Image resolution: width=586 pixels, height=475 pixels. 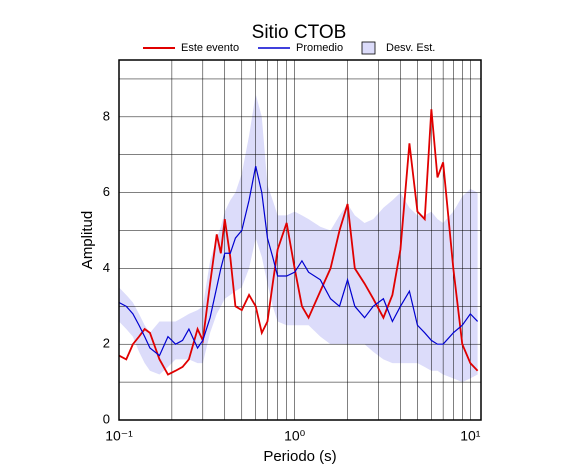 What do you see at coordinates (368, 48) in the screenshot?
I see `legend-swatch` at bounding box center [368, 48].